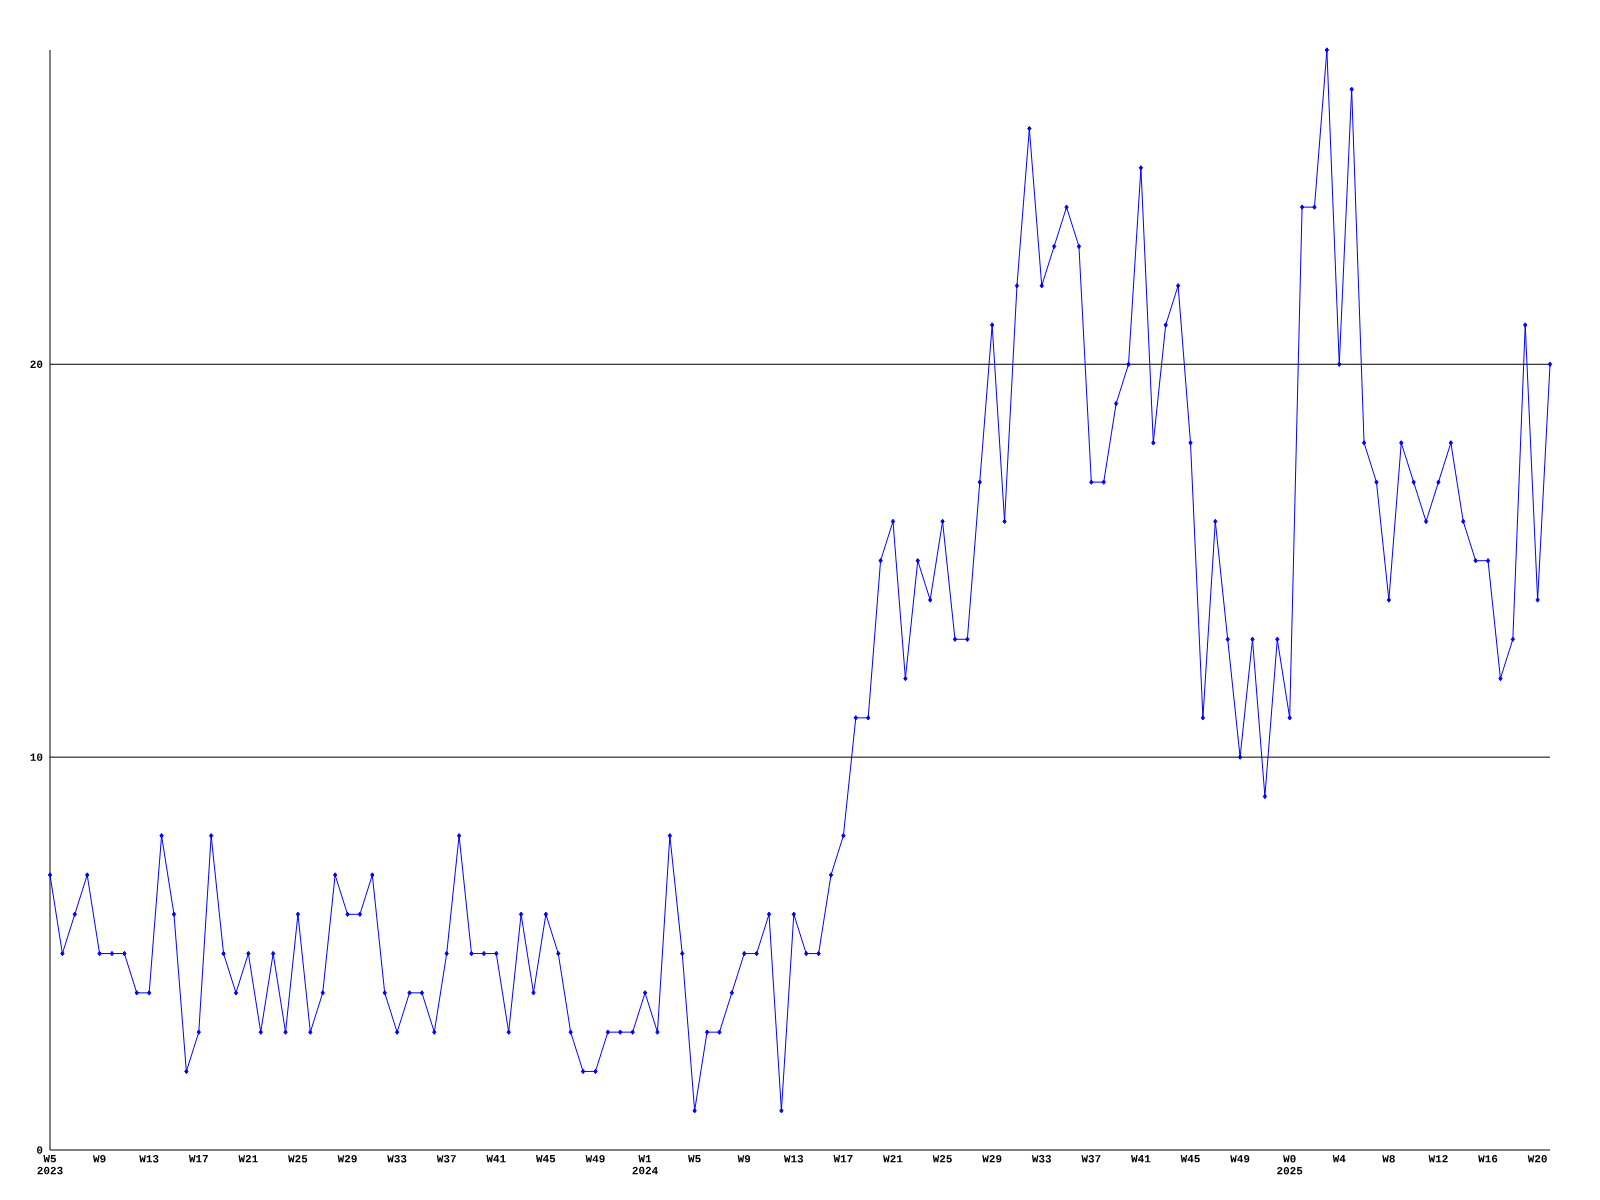 The image size is (1600, 1200). Describe the element at coordinates (50, 1165) in the screenshot. I see `x-tick-label: W5 2023` at that location.